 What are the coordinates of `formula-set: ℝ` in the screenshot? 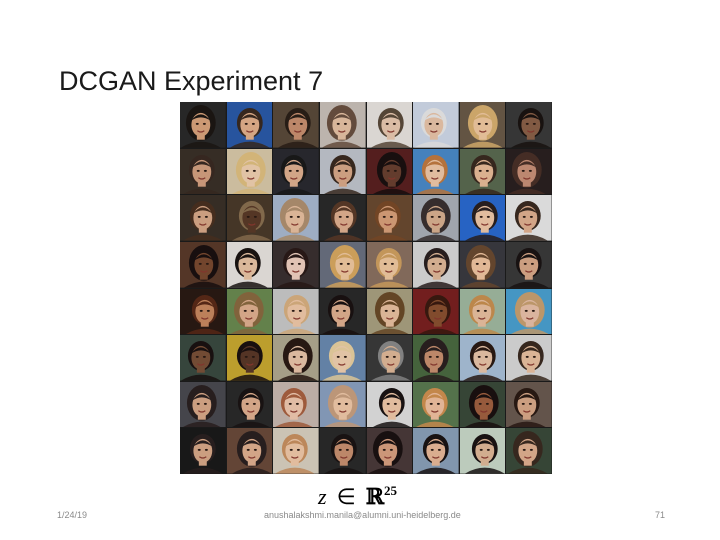 It's located at (375, 497).